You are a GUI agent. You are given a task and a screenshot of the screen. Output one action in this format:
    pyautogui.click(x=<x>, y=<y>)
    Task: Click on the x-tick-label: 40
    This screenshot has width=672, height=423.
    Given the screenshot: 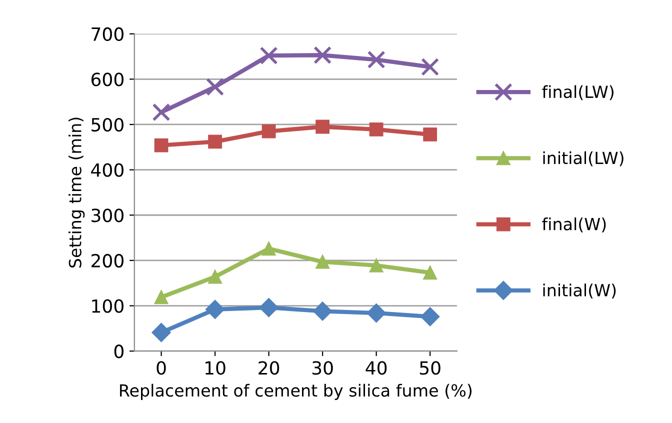 What is the action you would take?
    pyautogui.click(x=376, y=368)
    